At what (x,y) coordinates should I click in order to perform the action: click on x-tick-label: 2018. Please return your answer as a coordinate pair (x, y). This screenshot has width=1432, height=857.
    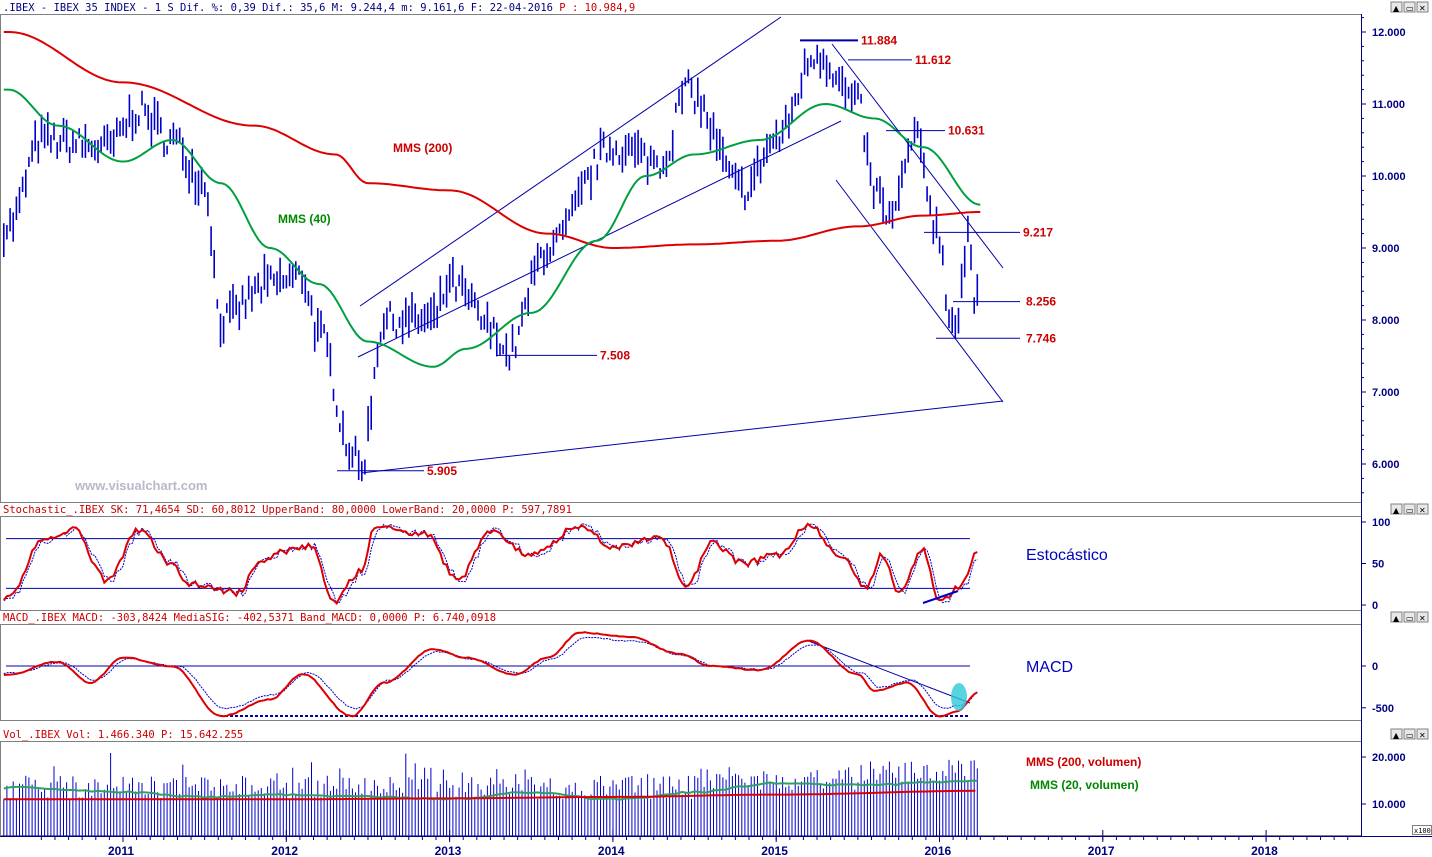
    Looking at the image, I should click on (1264, 850).